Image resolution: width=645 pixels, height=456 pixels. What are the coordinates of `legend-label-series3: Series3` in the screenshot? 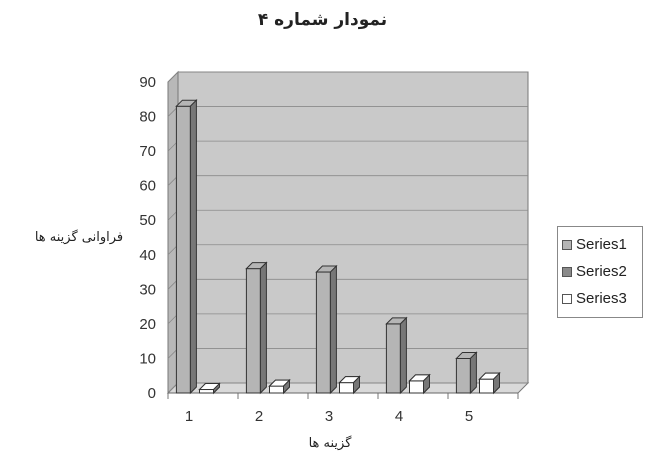 It's located at (601, 298).